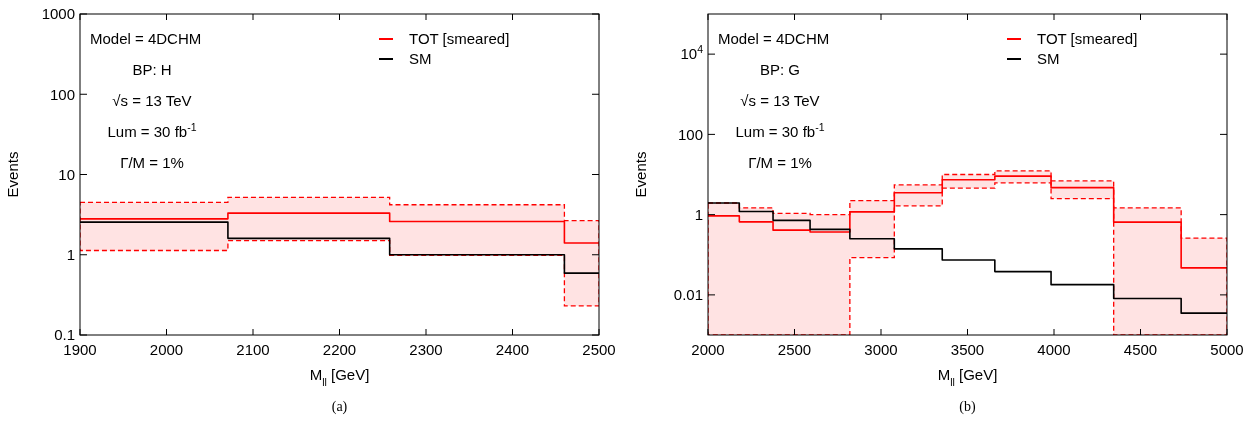 The height and width of the screenshot is (421, 1259). Describe the element at coordinates (66, 174) in the screenshot. I see `y-tick-label: 10` at that location.